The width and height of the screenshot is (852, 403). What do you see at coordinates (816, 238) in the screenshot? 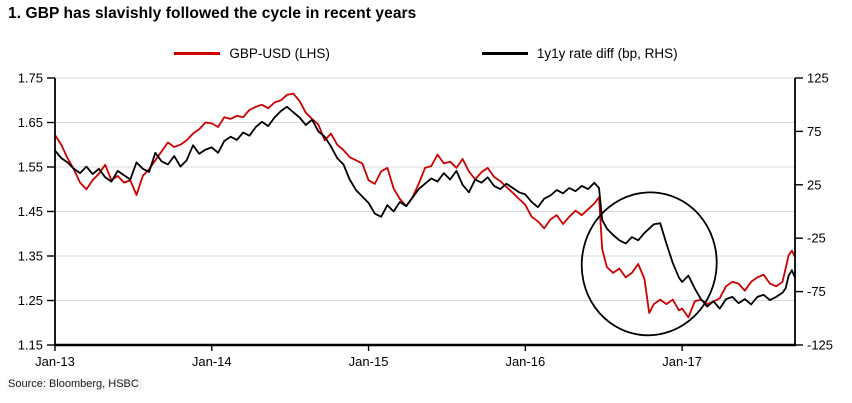
I see `right-axis-tick-label: -25` at bounding box center [816, 238].